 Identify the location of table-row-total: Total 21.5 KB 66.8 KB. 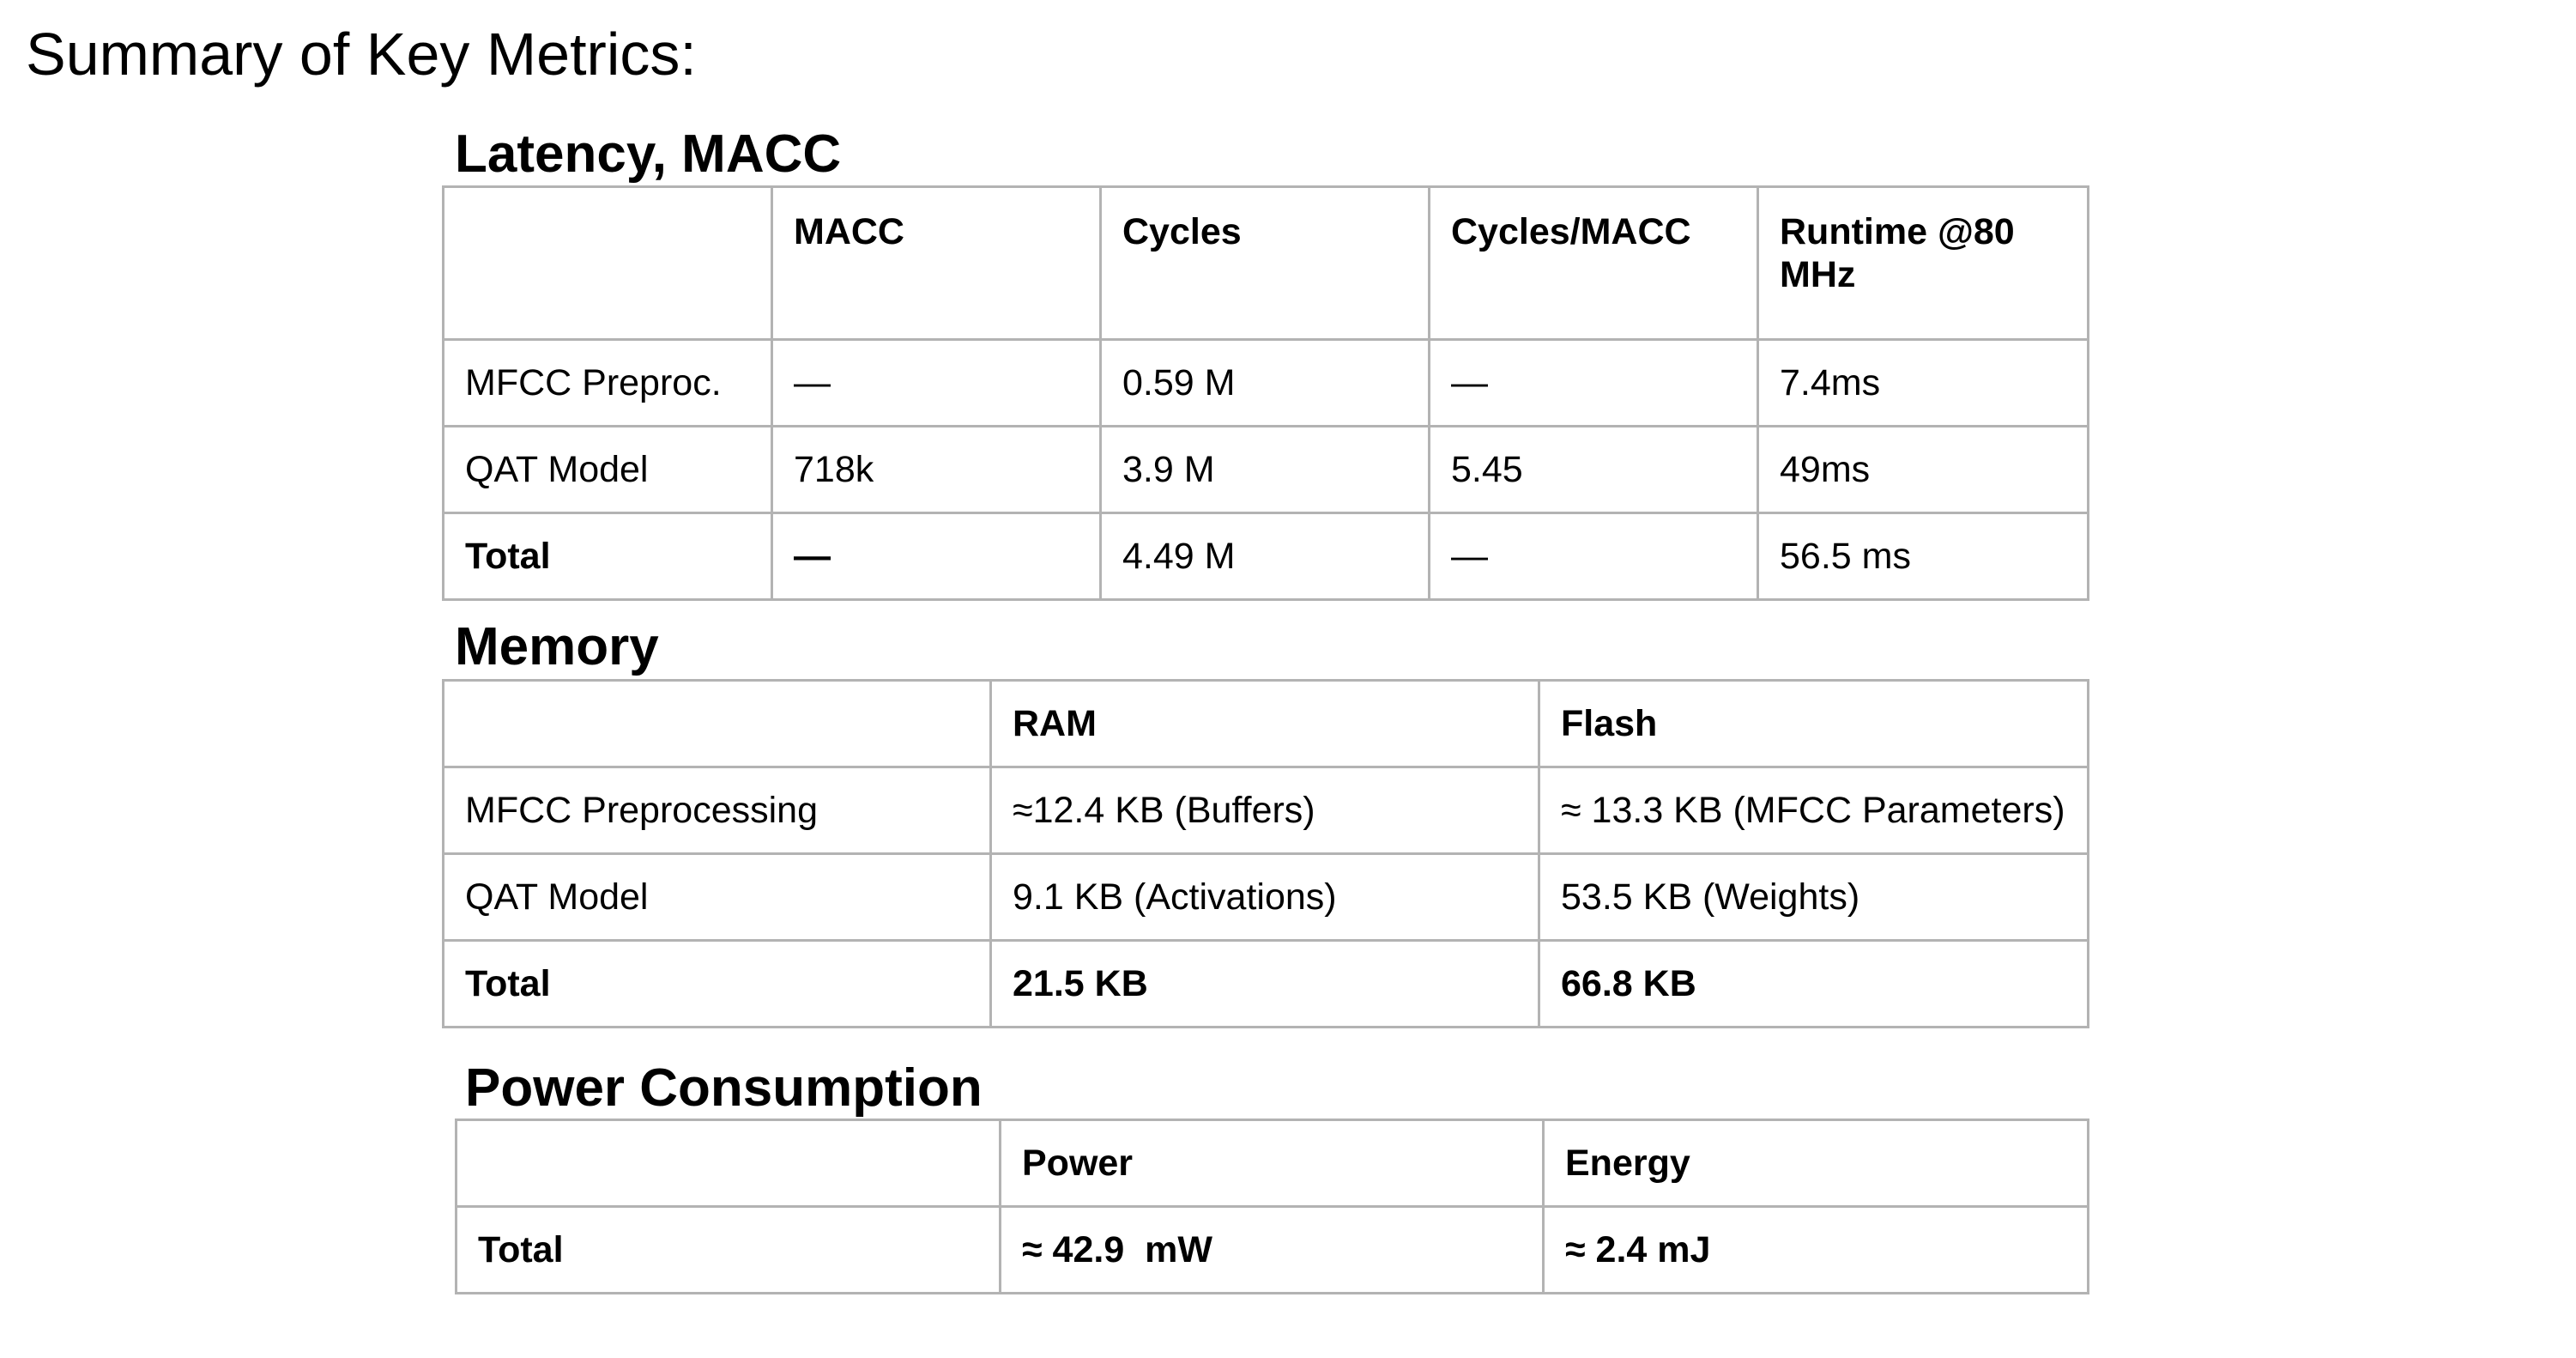
(1265, 984).